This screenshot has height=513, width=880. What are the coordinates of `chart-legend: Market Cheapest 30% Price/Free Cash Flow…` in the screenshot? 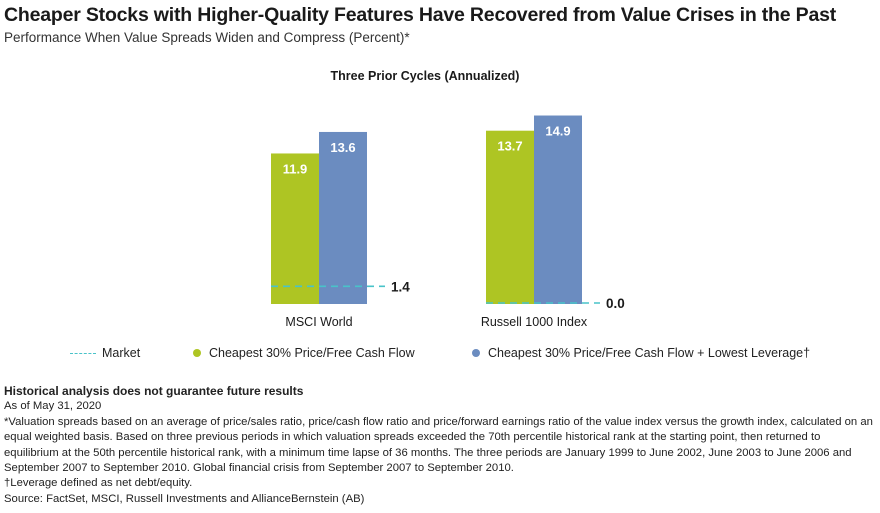 It's located at (470, 355).